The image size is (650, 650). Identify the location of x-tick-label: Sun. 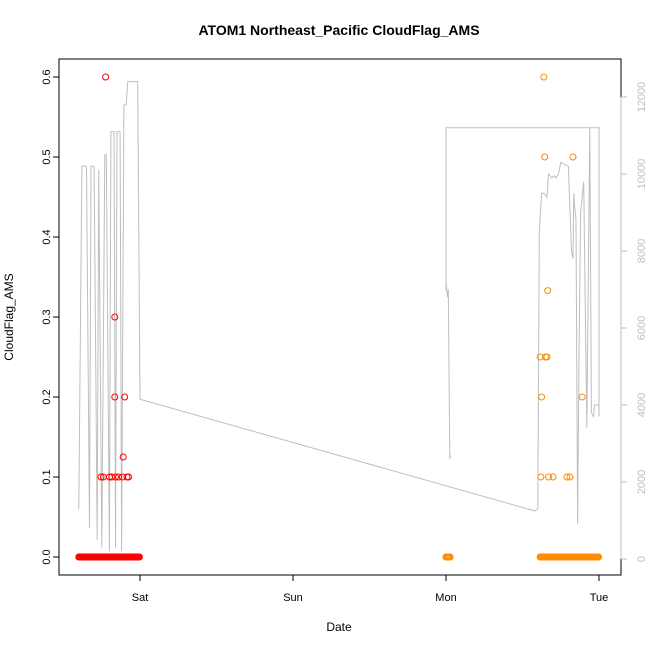
(293, 598).